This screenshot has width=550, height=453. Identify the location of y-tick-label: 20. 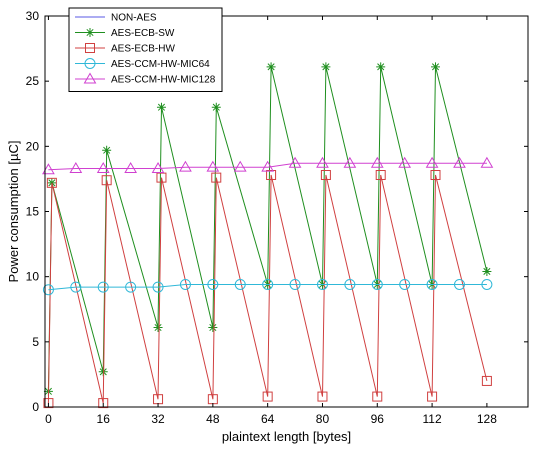
(33, 146).